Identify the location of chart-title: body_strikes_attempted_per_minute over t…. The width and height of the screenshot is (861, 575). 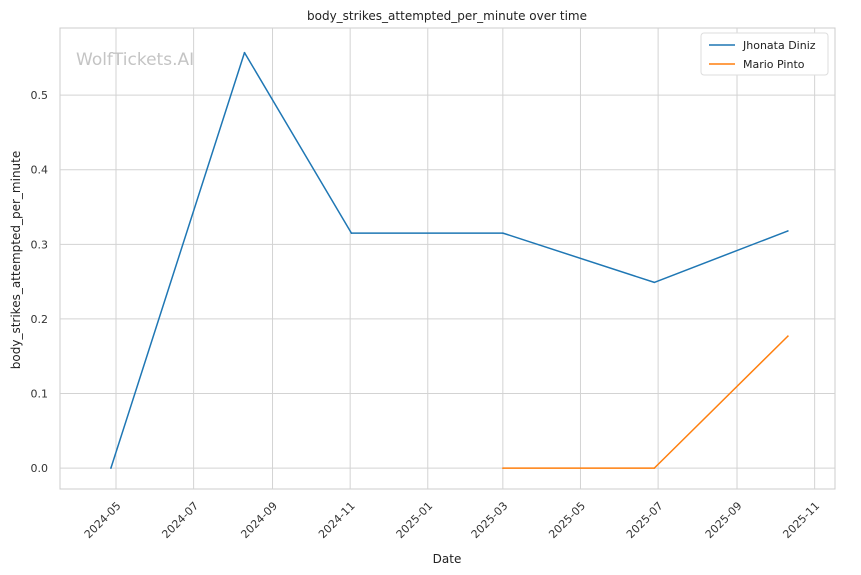
(447, 16).